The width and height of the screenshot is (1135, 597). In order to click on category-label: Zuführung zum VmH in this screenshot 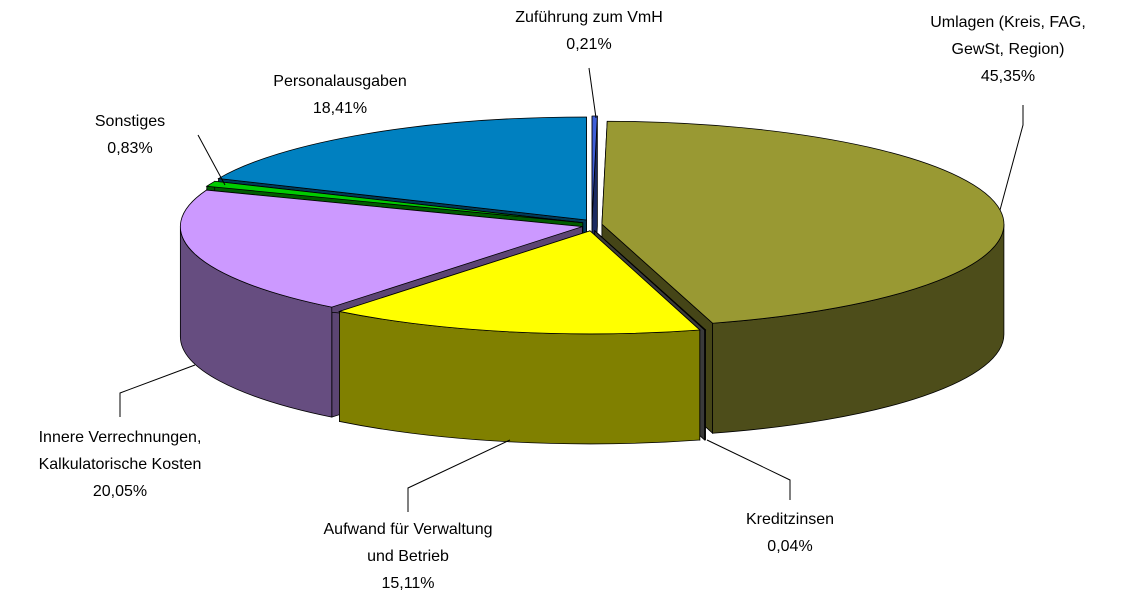, I will do `click(589, 17)`.